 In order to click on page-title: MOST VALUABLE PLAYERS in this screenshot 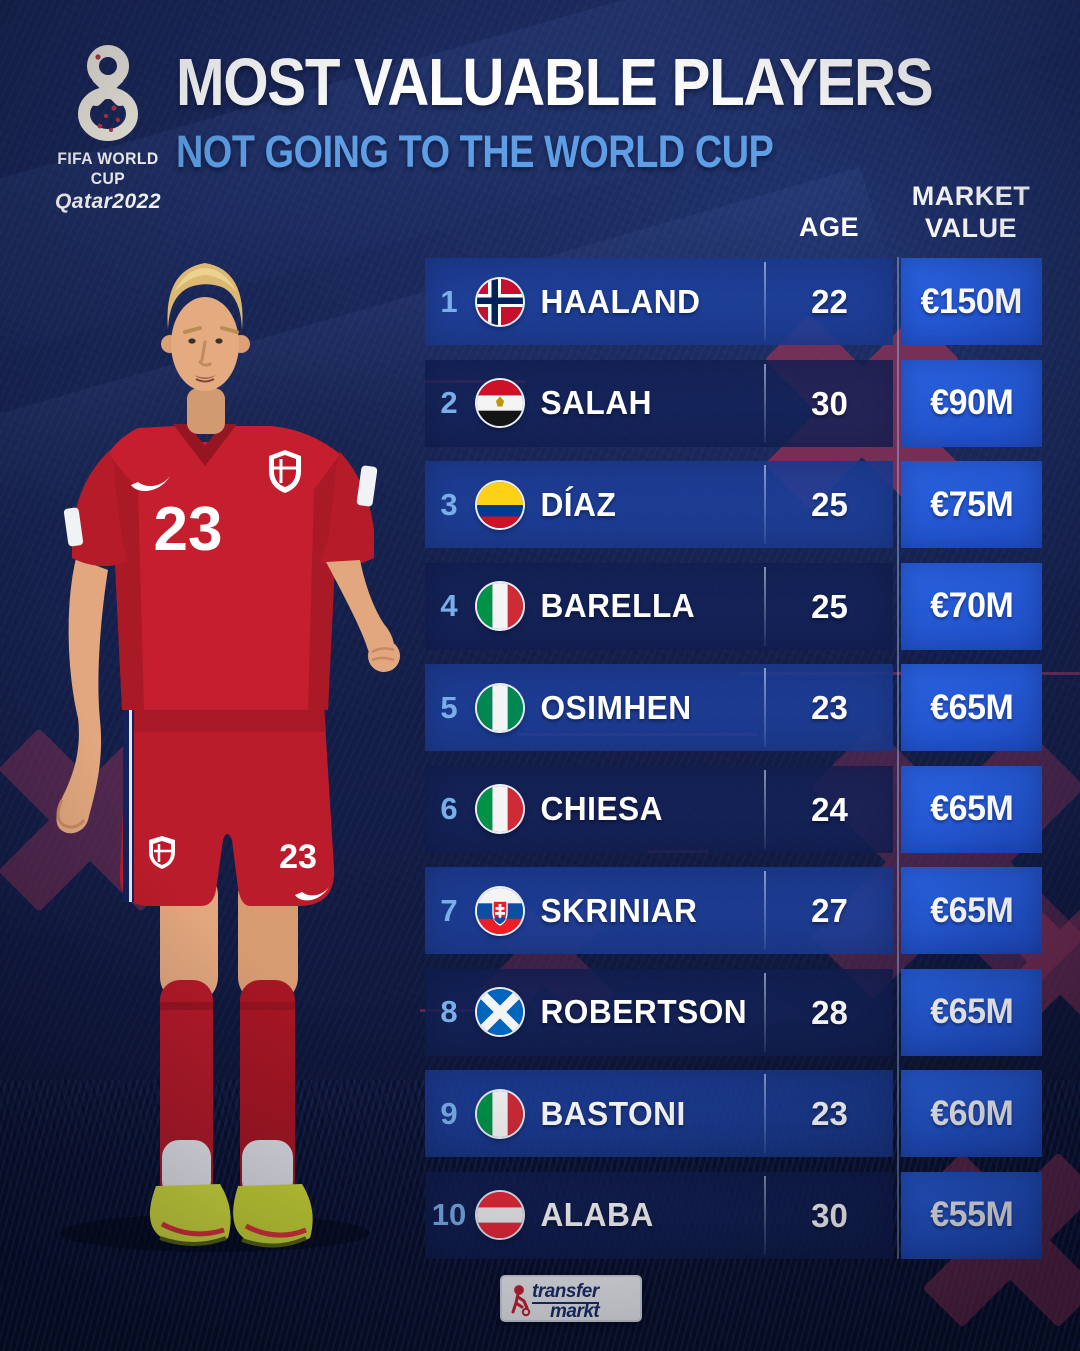, I will do `click(555, 82)`.